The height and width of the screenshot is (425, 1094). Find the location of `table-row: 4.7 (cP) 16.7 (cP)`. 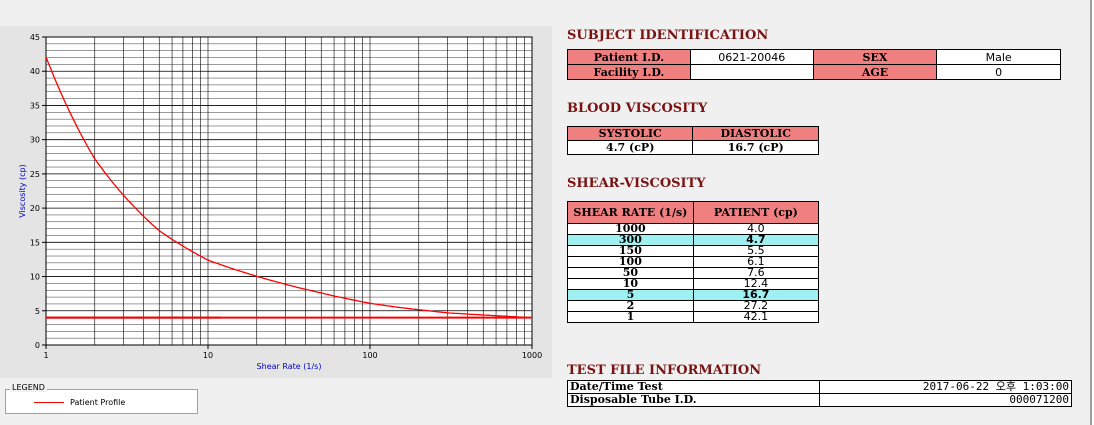

table-row: 4.7 (cP) 16.7 (cP) is located at coordinates (692, 147).